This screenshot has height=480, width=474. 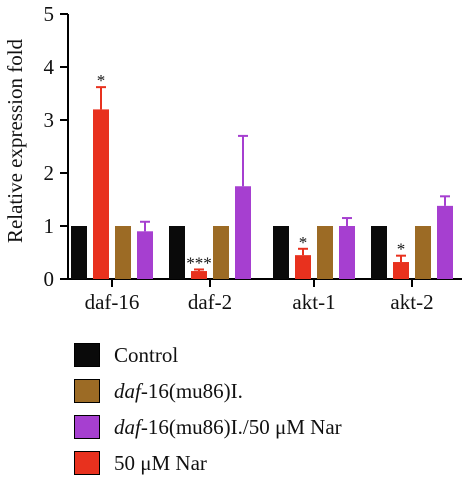 What do you see at coordinates (313, 302) in the screenshot?
I see `x-tick-label: akt-1` at bounding box center [313, 302].